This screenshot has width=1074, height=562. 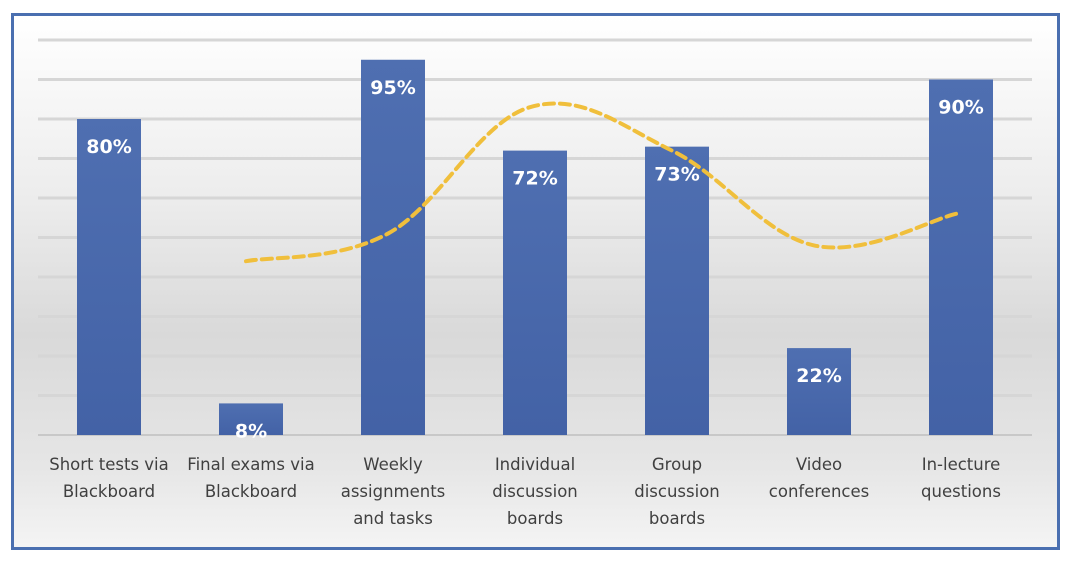 I want to click on category-label: Short tests via Blackboard, so click(x=109, y=478).